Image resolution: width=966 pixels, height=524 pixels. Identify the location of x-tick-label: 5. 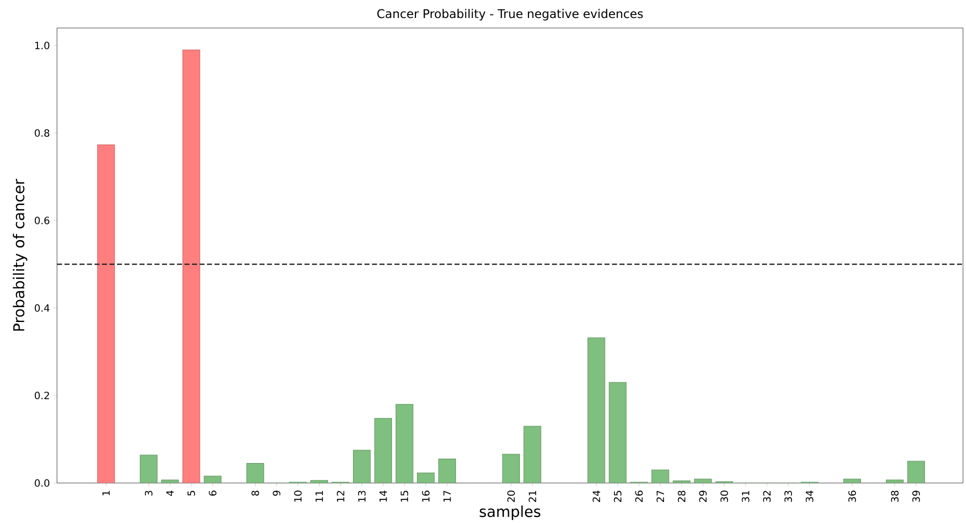
(192, 493).